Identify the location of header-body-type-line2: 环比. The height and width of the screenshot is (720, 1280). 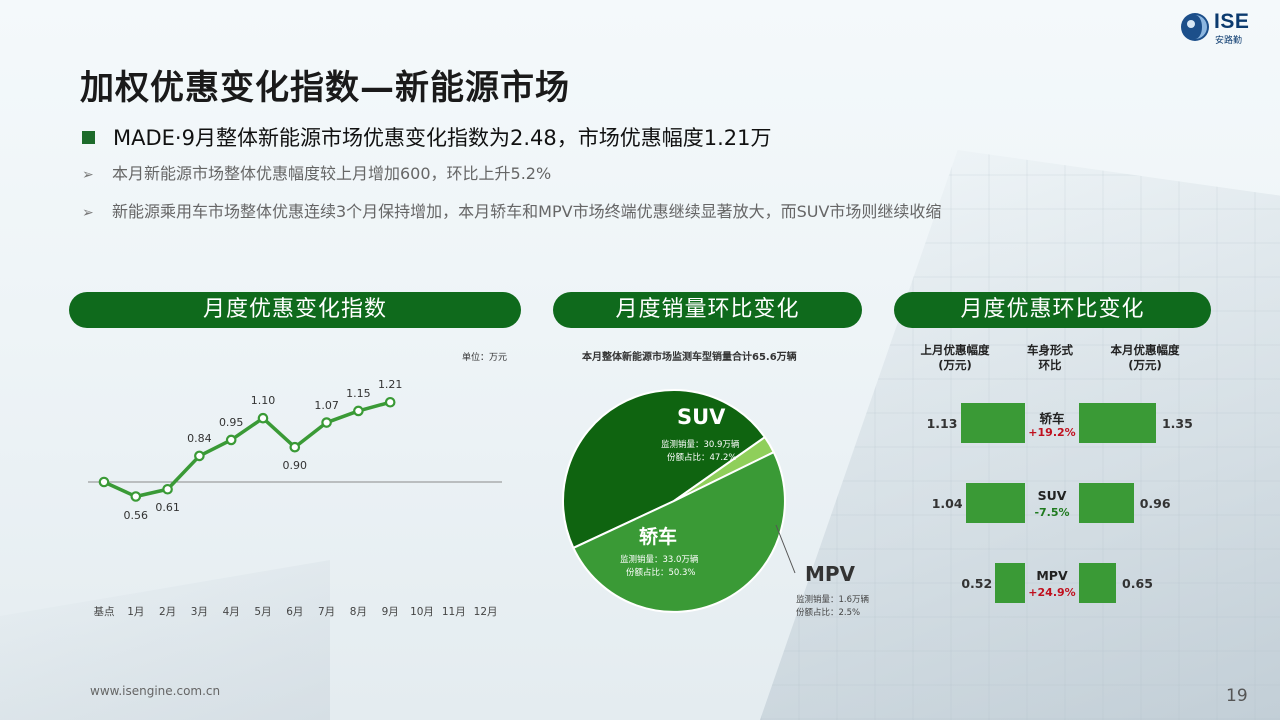
(1050, 365).